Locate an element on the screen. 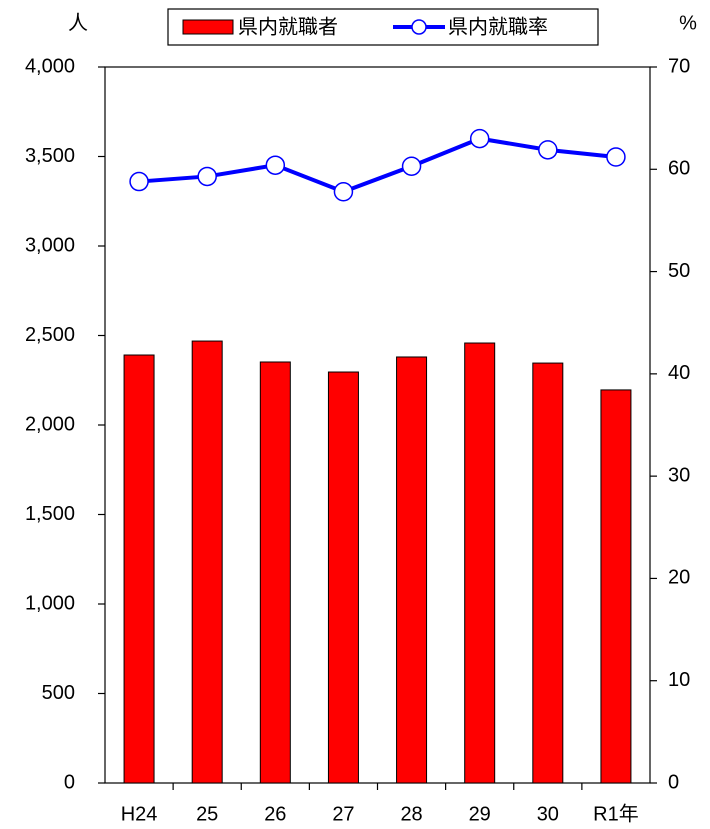  y2-tick-label: 0 is located at coordinates (673, 782).